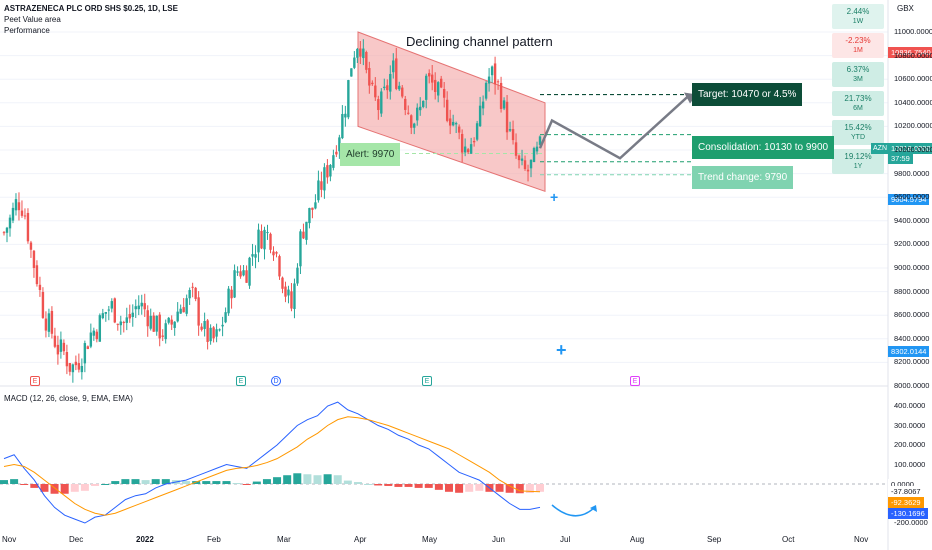 Image resolution: width=932 pixels, height=550 pixels. I want to click on indicator-performance: Performance, so click(27, 30).